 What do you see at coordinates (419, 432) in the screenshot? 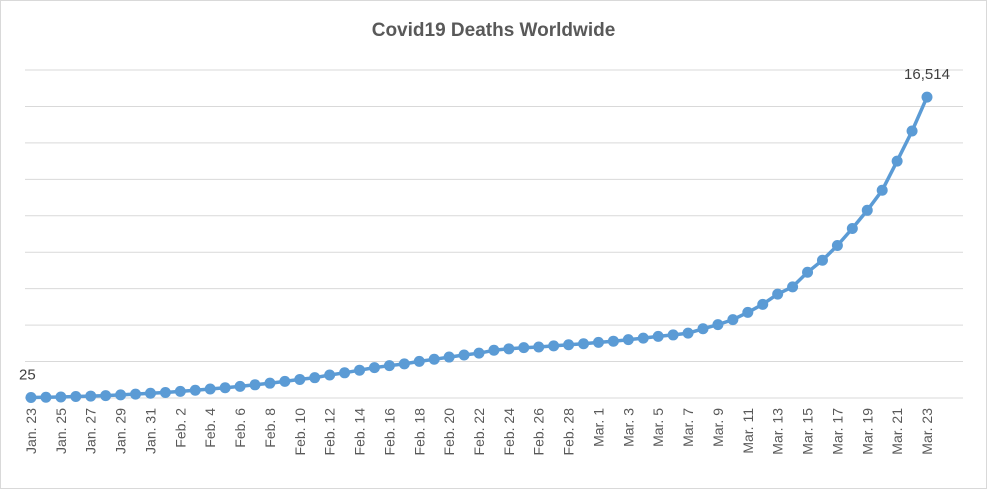
I see `x-tick-label: Feb. 18` at bounding box center [419, 432].